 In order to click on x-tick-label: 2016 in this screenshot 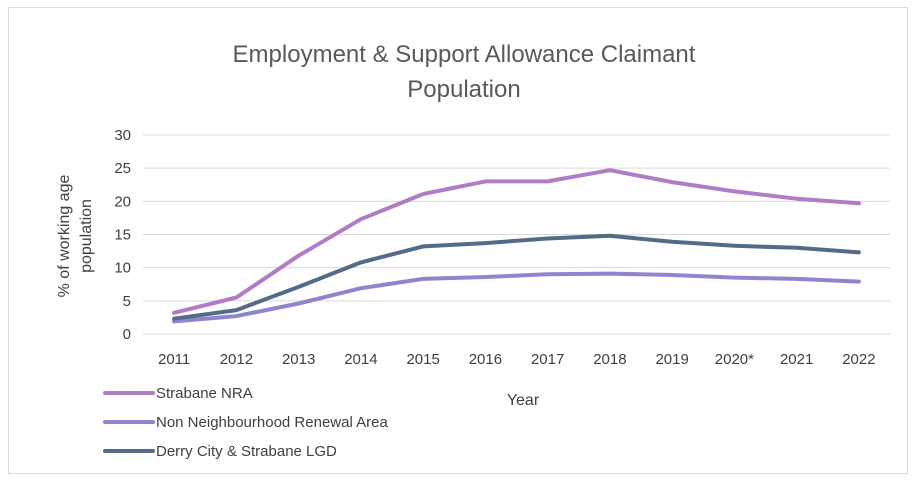, I will do `click(485, 359)`.